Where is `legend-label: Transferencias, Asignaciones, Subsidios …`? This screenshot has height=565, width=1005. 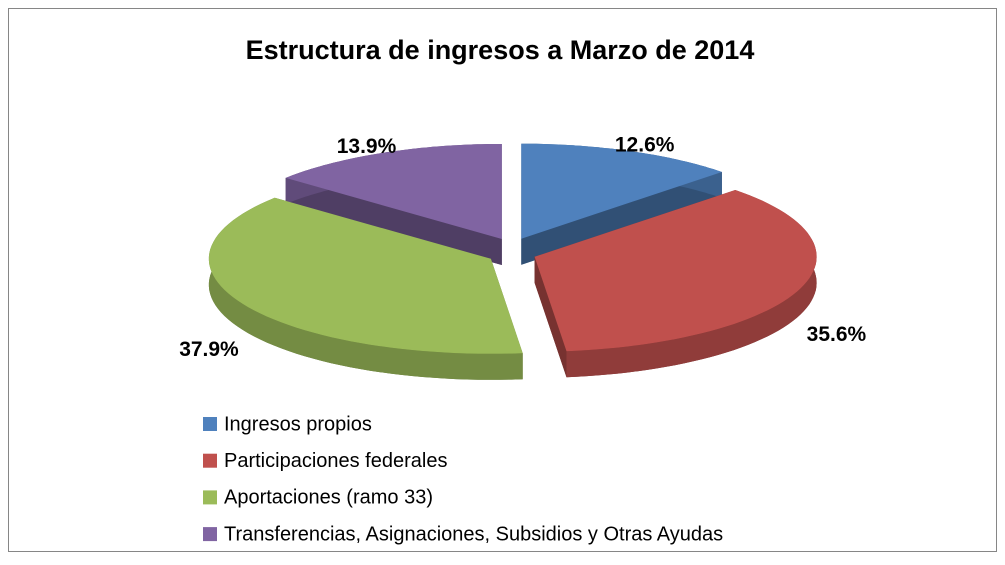
legend-label: Transferencias, Asignaciones, Subsidios … is located at coordinates (473, 534).